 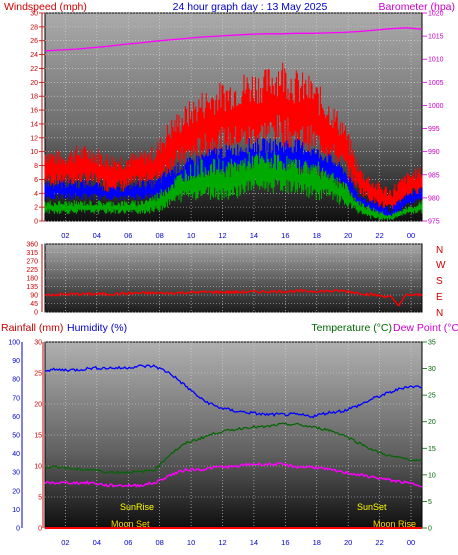 I want to click on x-tick-label: 16, so click(x=285, y=235).